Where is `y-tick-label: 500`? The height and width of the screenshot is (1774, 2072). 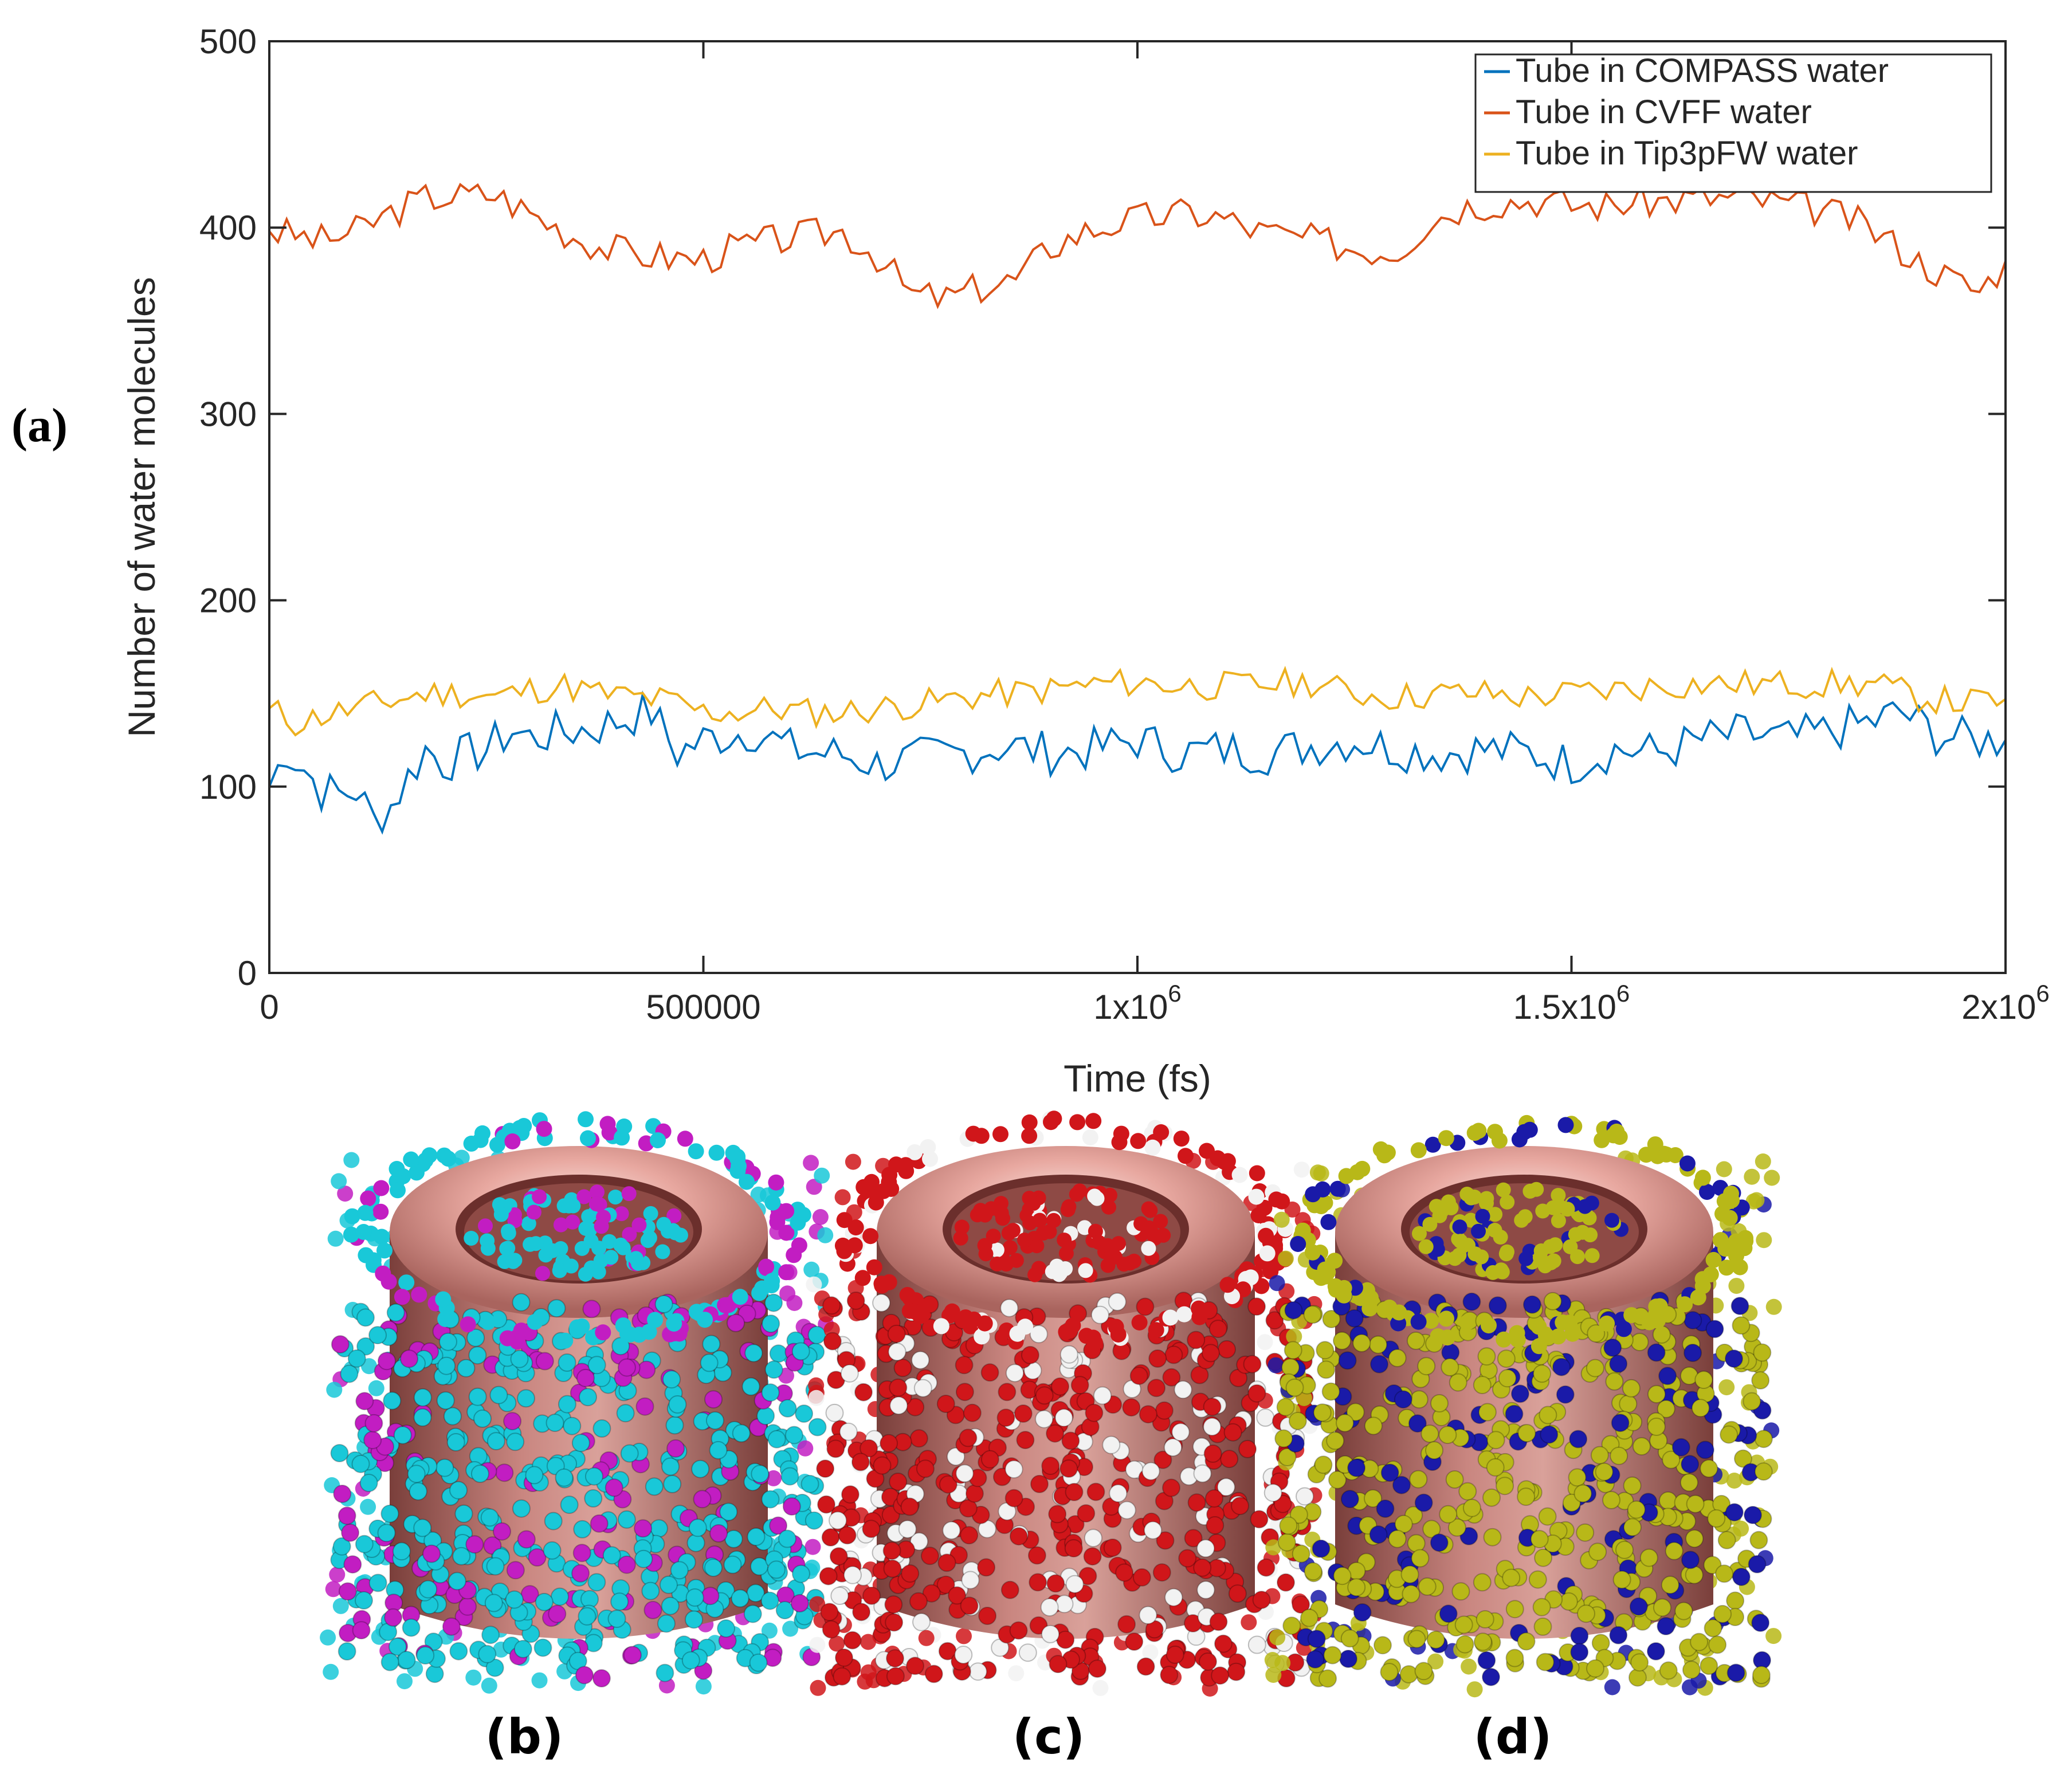 y-tick-label: 500 is located at coordinates (228, 41).